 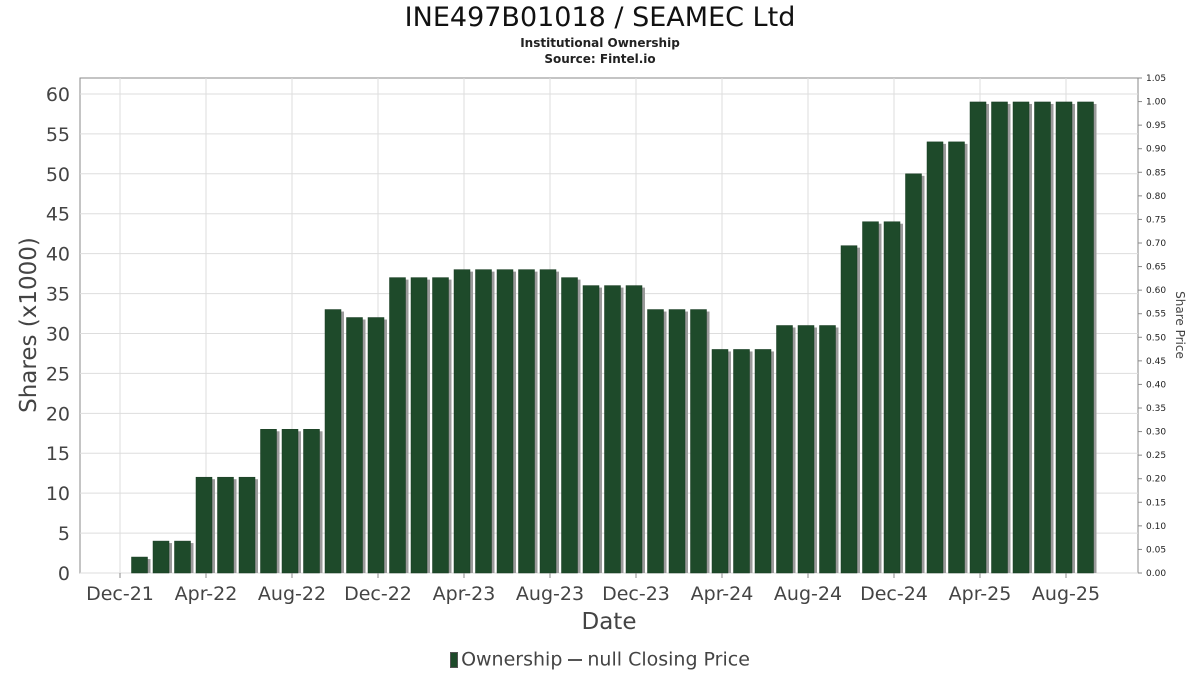 What do you see at coordinates (29, 325) in the screenshot?
I see `y-axis-label: Shares (x1000)` at bounding box center [29, 325].